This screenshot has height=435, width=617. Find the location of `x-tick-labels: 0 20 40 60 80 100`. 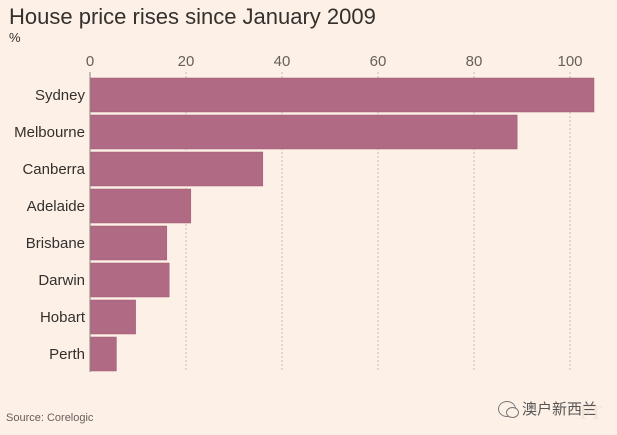

x-tick-labels: 0 20 40 60 80 100 is located at coordinates (334, 61).